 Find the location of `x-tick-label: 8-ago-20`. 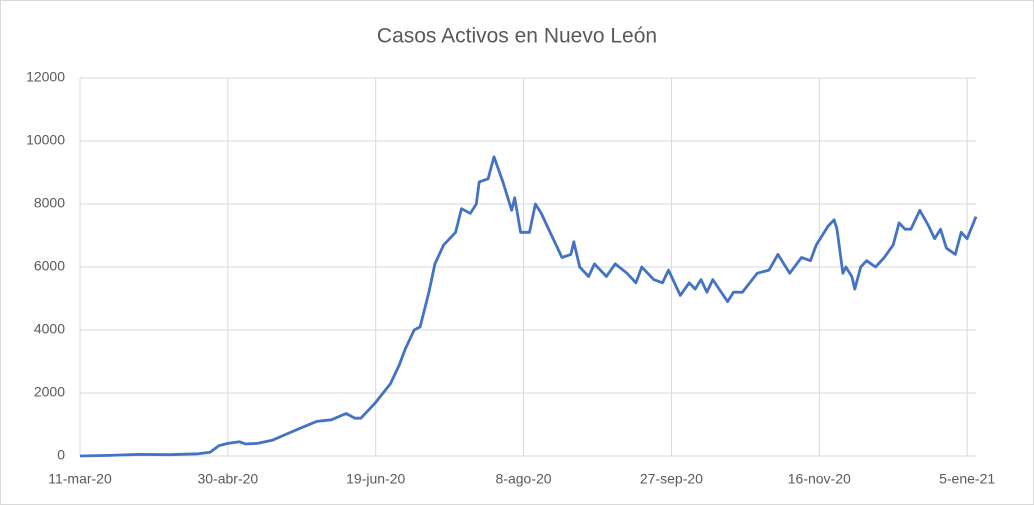

x-tick-label: 8-ago-20 is located at coordinates (524, 479).